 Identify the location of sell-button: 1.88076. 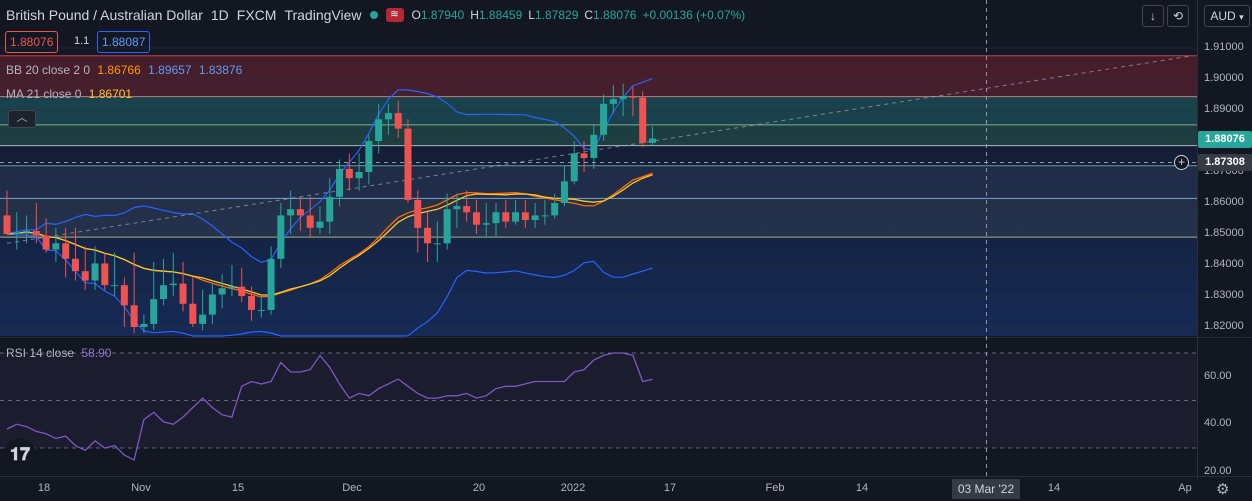
(32, 42).